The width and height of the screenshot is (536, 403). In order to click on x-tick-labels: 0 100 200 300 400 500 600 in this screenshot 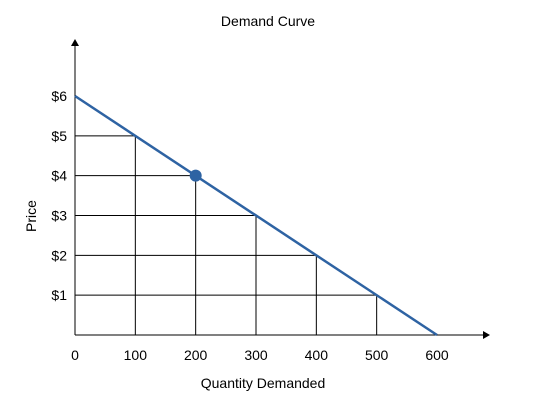, I will do `click(260, 355)`.